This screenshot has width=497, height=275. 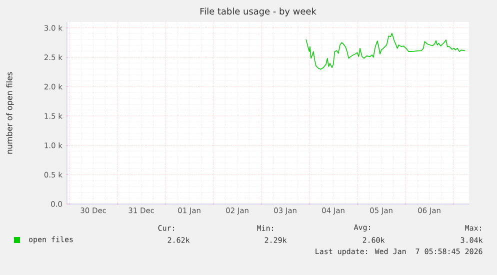 What do you see at coordinates (258, 12) in the screenshot?
I see `chart-title: File table usage - by week` at bounding box center [258, 12].